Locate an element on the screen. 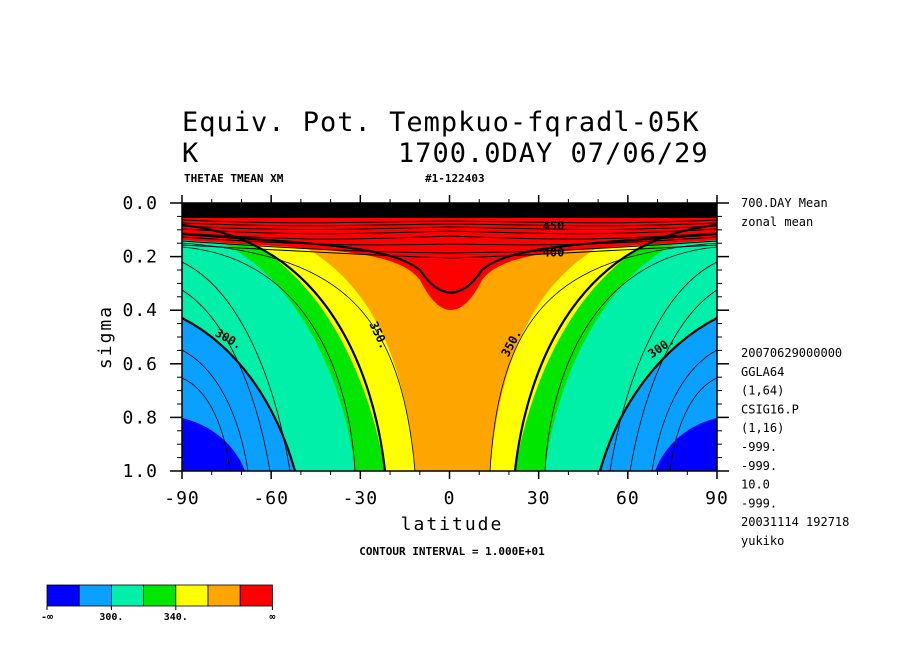 The width and height of the screenshot is (904, 654). level-below-300-south is located at coordinates (213, 444).